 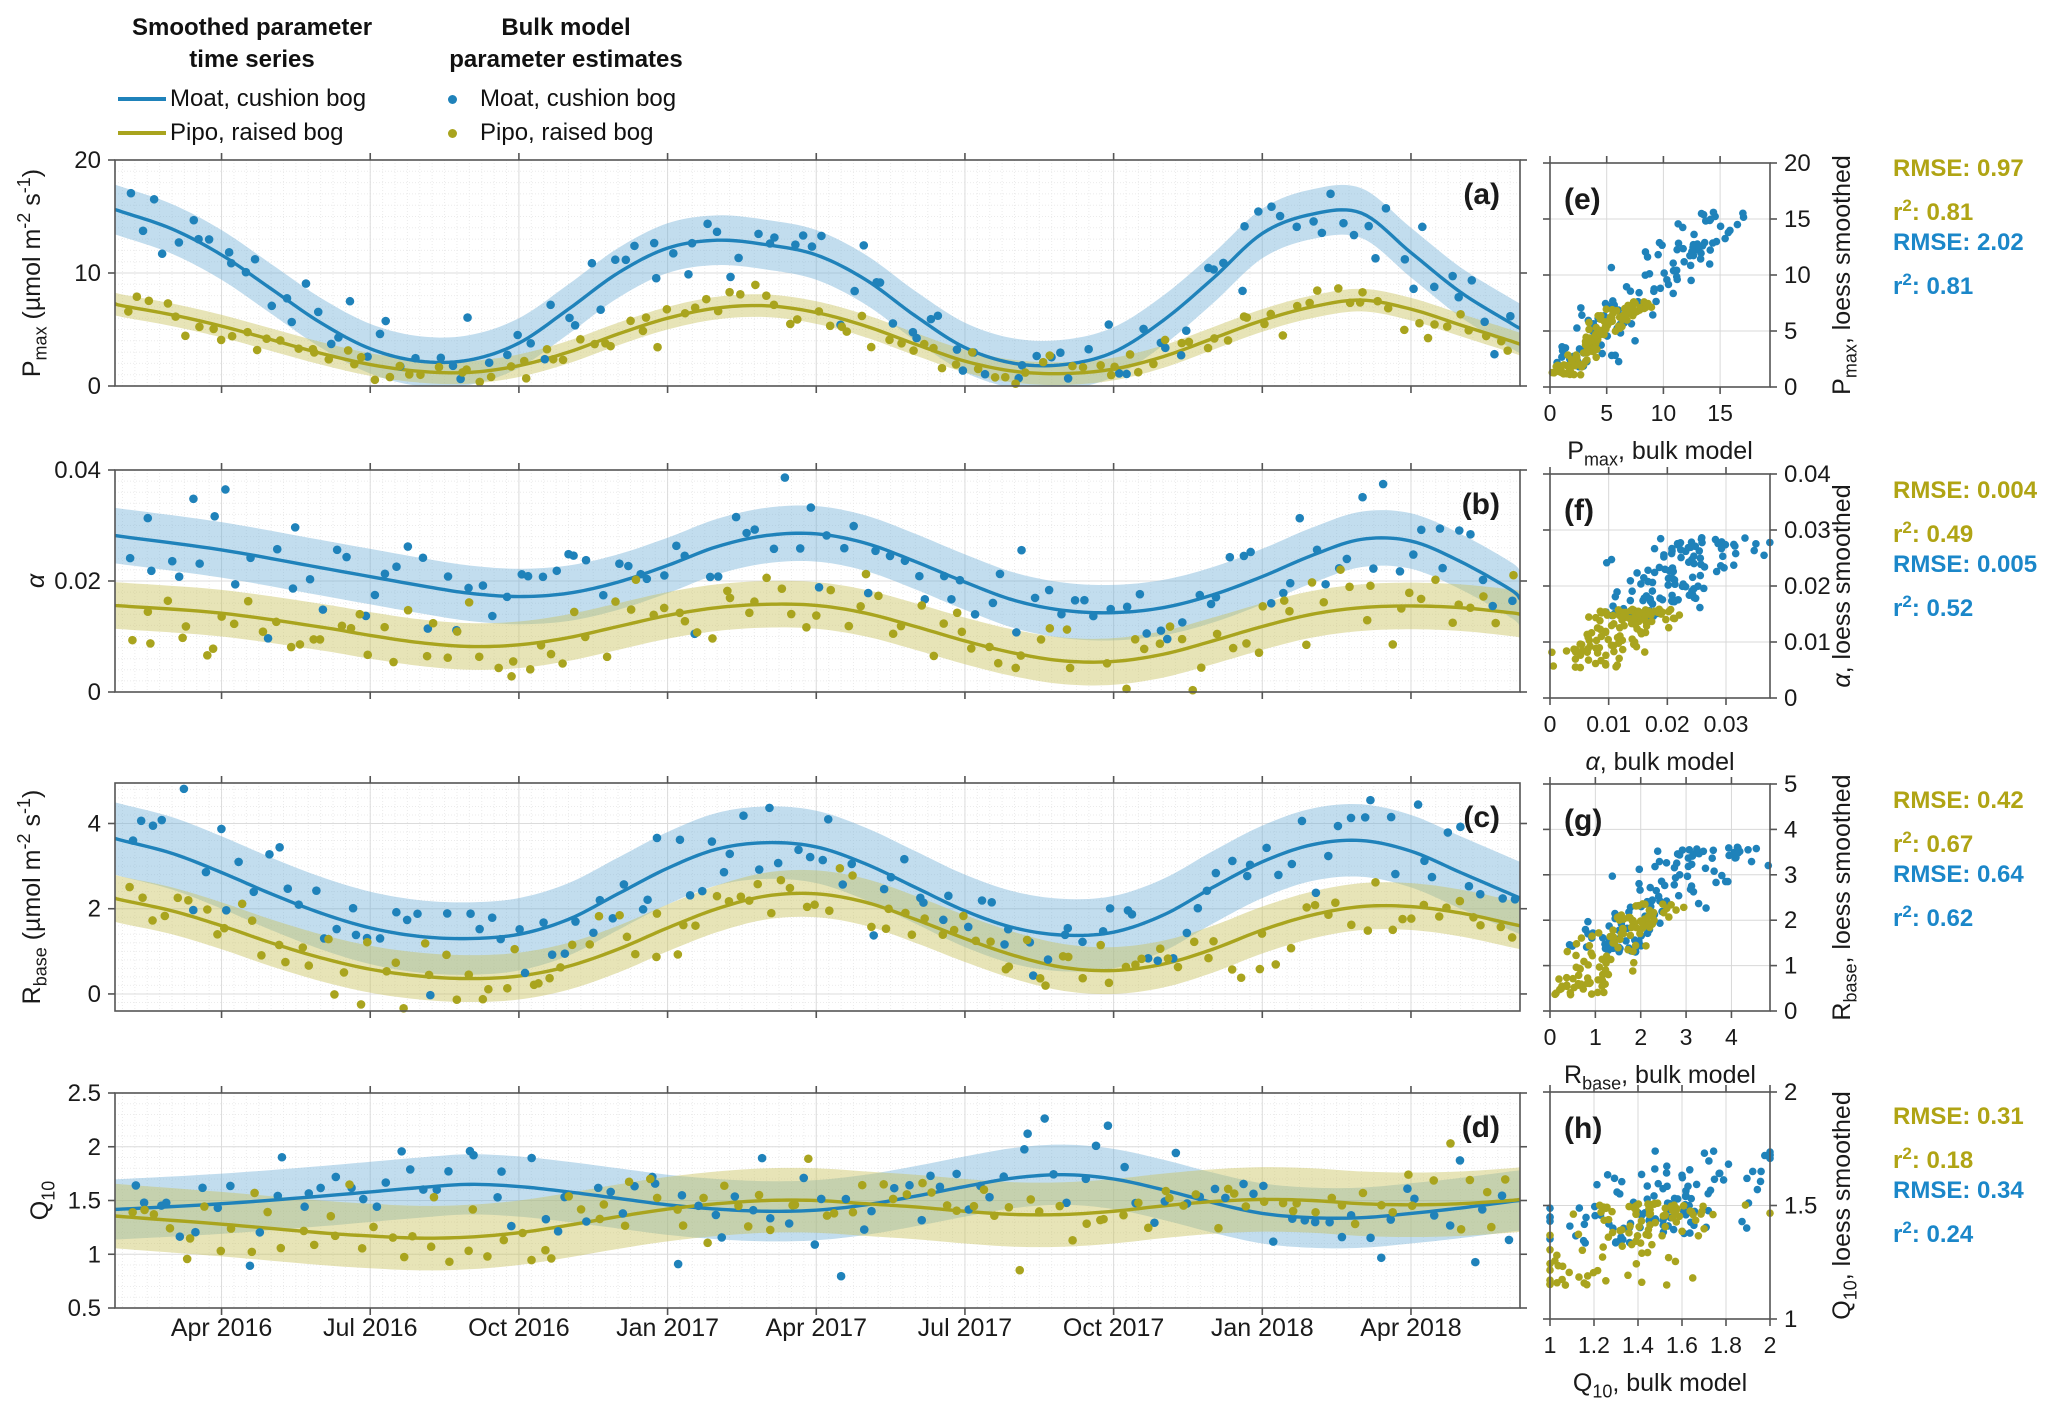 I want to click on svg-text: Rbase, bulk model, so click(x=1660, y=1077).